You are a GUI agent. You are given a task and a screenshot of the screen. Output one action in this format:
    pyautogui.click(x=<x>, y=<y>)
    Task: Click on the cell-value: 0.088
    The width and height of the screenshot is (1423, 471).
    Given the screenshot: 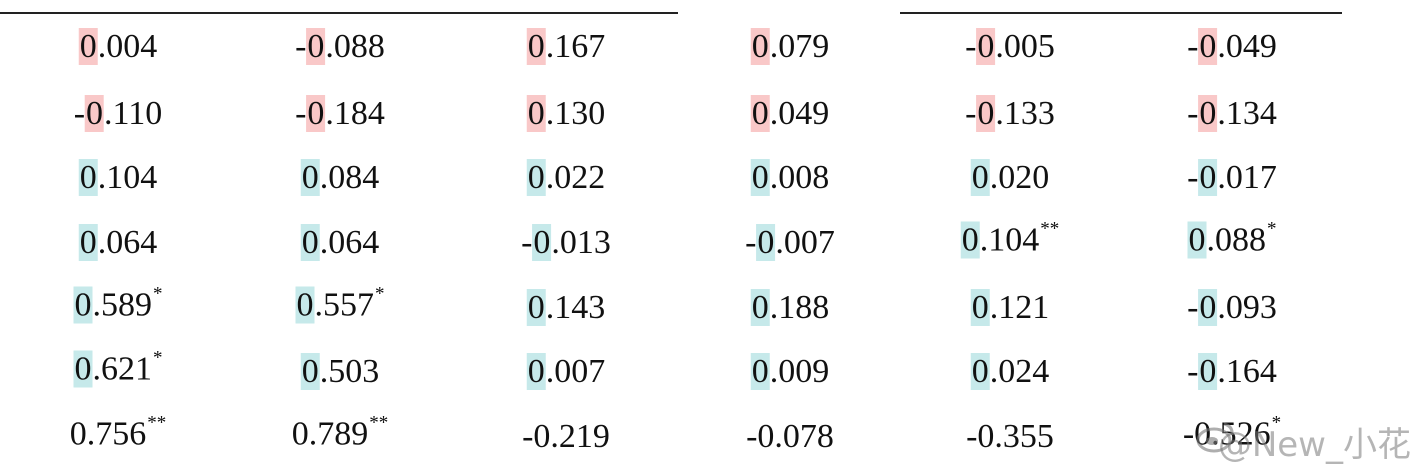 What is the action you would take?
    pyautogui.click(x=1226, y=240)
    